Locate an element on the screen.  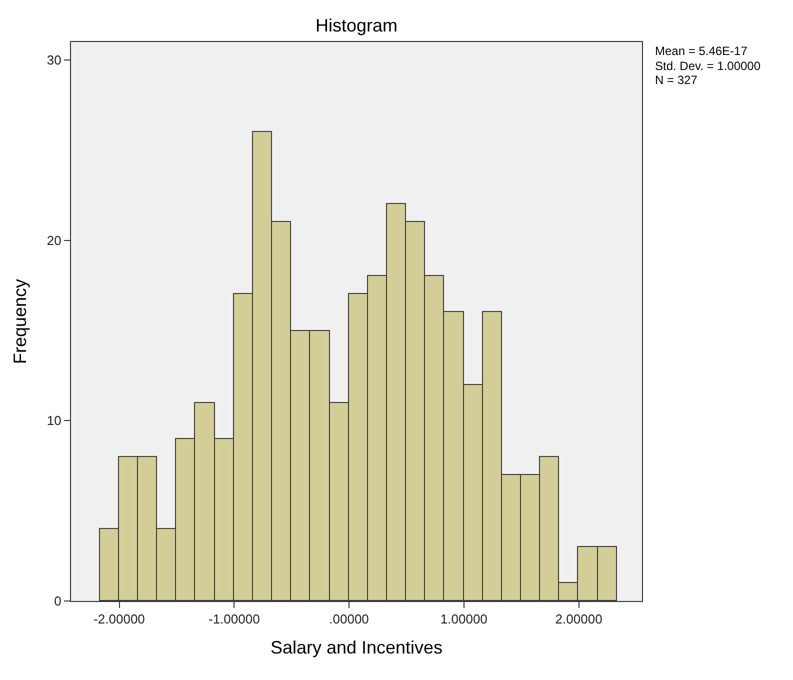
x-tick-label: 1.00000 is located at coordinates (464, 619).